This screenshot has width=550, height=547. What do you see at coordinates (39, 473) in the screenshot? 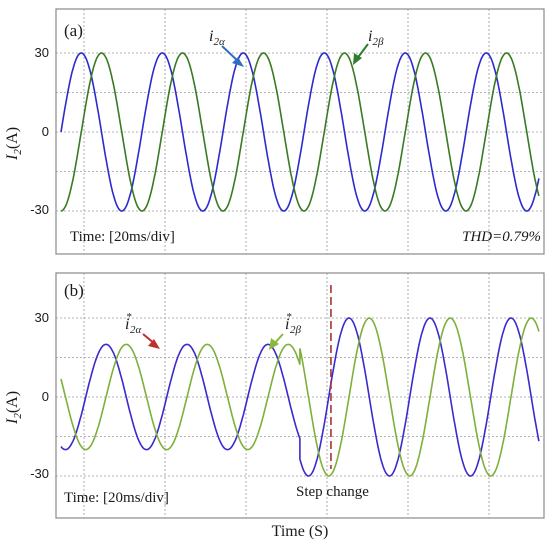
I see `panel-b-ytick-neg30: -30` at bounding box center [39, 473].